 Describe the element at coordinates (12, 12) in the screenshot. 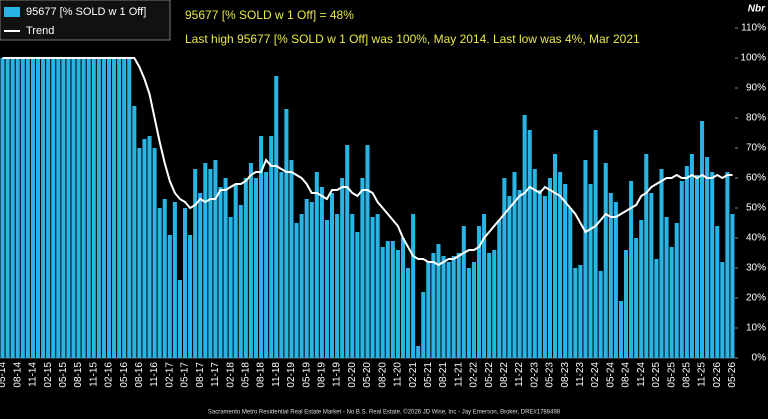

I see `legend-swatch` at that location.